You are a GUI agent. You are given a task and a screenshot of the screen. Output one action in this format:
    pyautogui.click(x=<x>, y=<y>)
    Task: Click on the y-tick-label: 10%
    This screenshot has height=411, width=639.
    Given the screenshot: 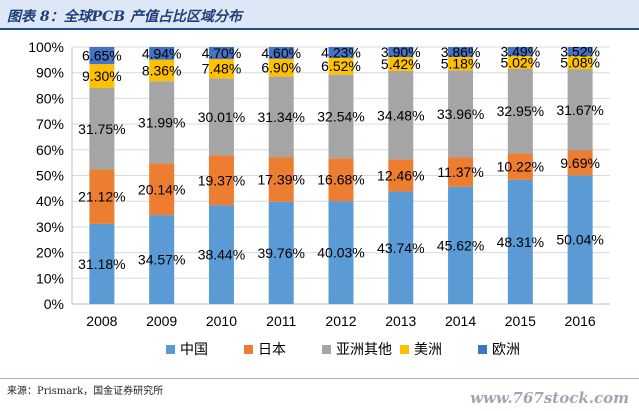 What is the action you would take?
    pyautogui.click(x=50, y=278)
    